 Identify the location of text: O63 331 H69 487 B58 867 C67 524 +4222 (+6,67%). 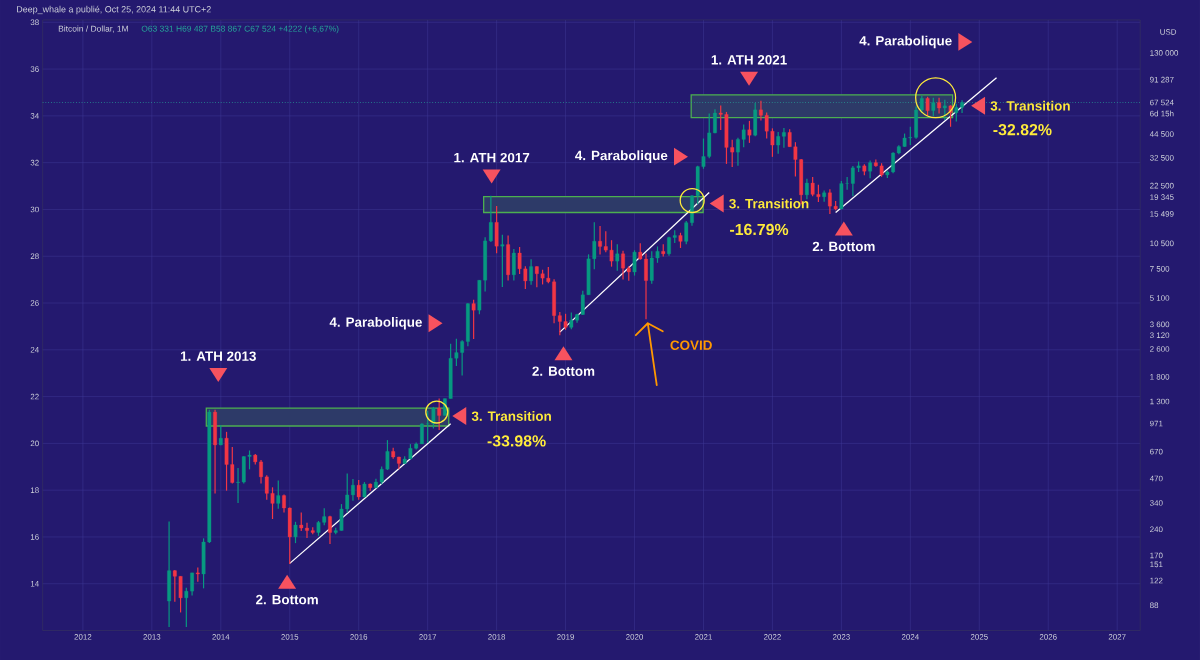
(240, 29).